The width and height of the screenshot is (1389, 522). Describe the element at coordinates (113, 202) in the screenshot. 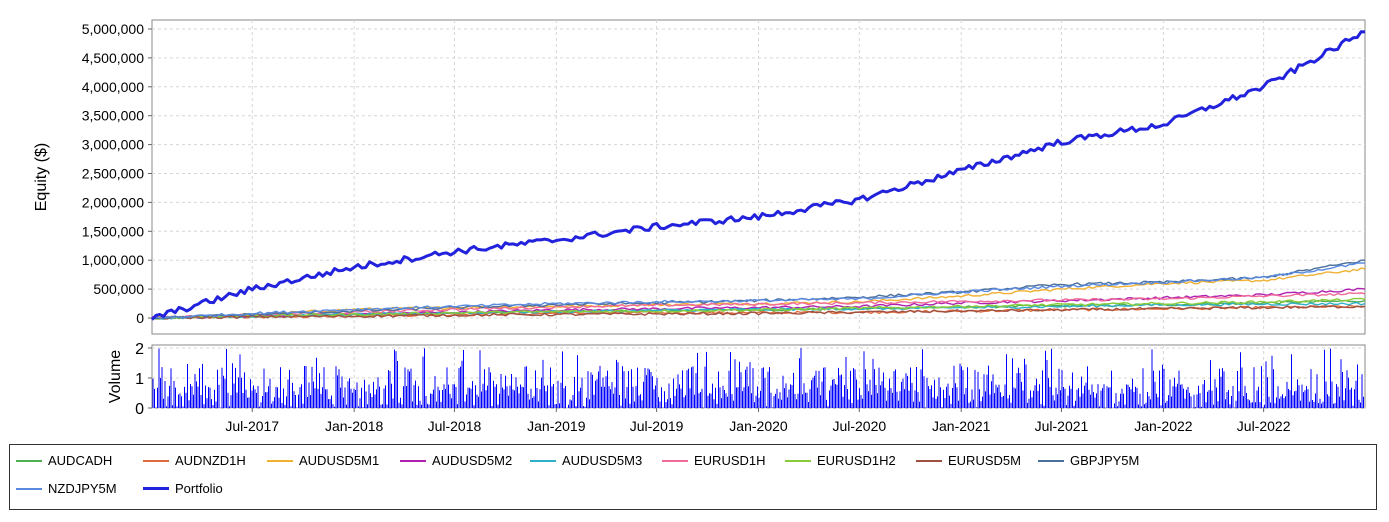

I see `equity-ytick-label: 2,000,000` at that location.